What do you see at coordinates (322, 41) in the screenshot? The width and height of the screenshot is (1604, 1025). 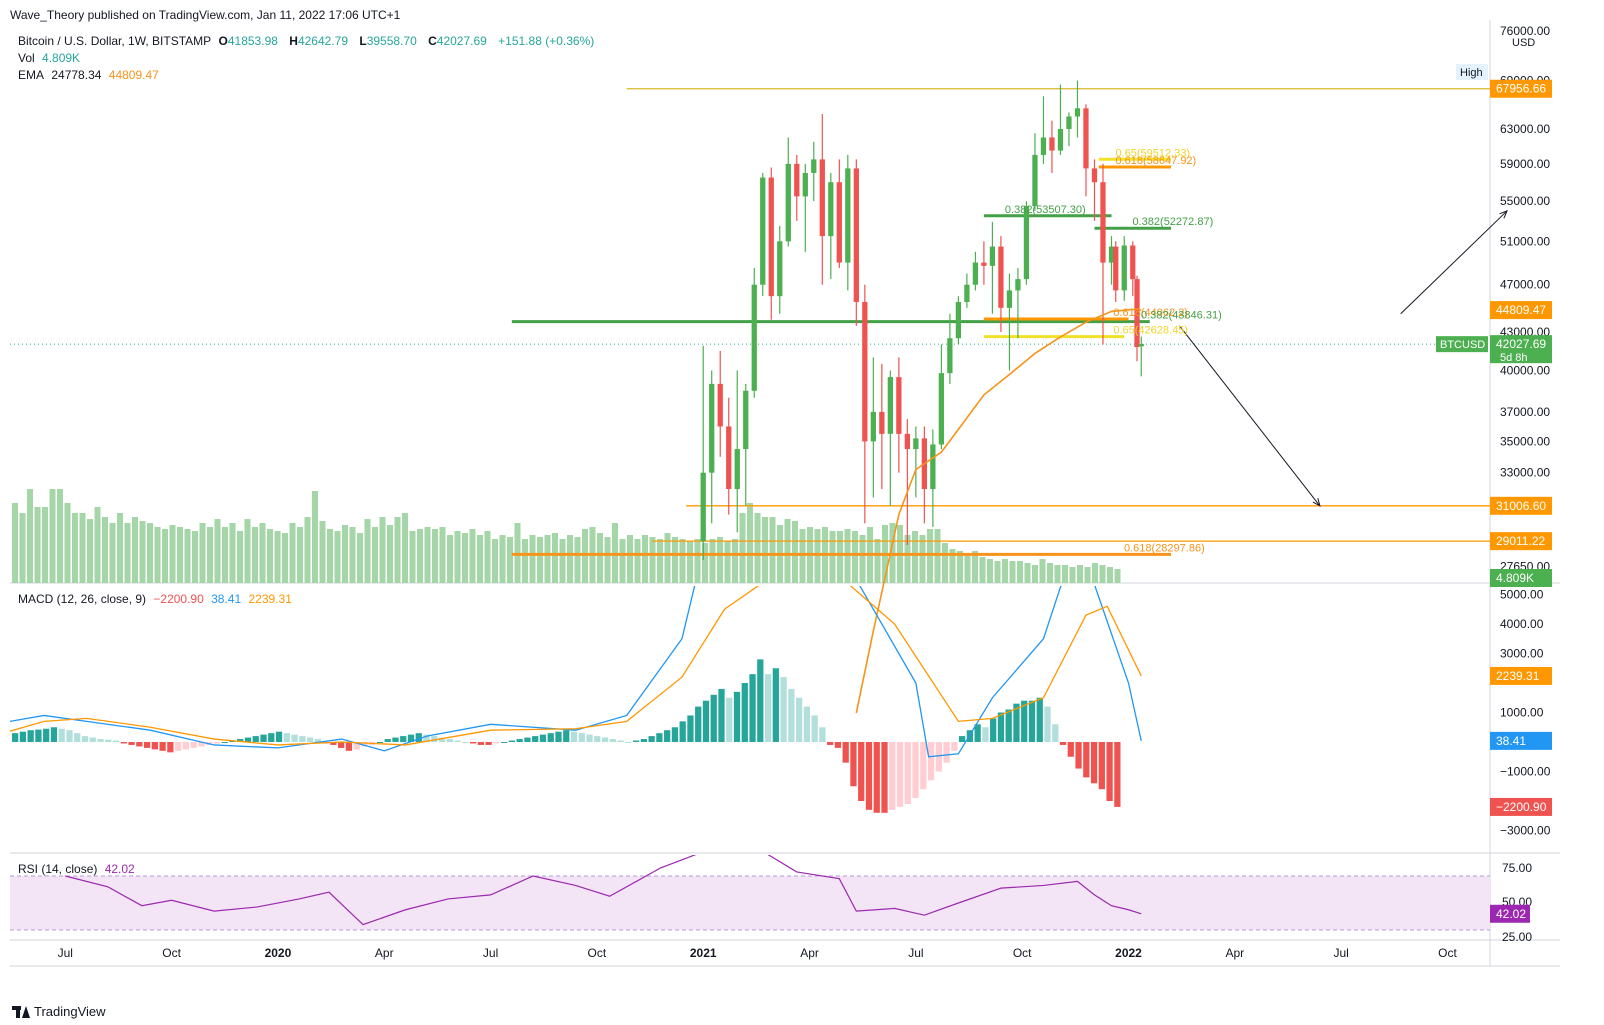 I see `high-value: 42642.79` at bounding box center [322, 41].